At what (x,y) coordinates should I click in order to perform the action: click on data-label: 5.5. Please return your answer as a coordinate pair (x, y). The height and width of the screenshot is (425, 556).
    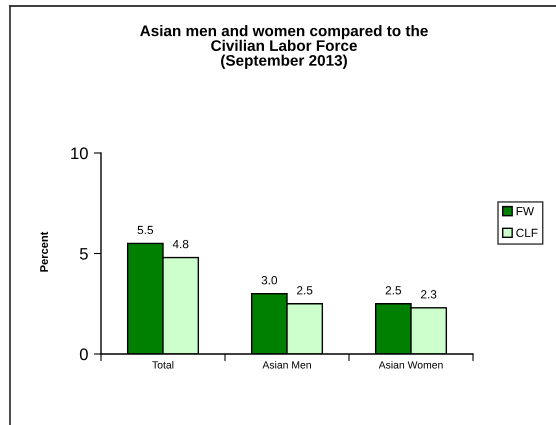
    Looking at the image, I should click on (146, 230).